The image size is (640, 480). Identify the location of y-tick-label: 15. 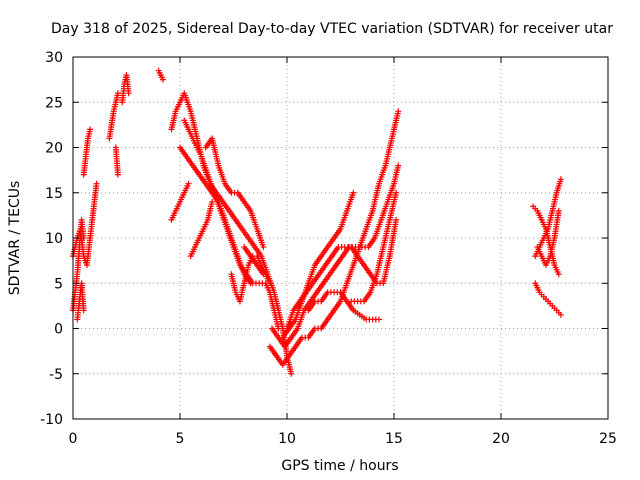
(54, 194).